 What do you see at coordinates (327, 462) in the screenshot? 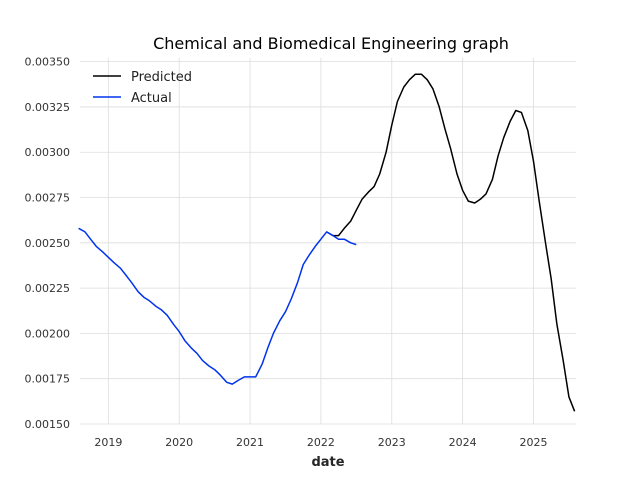
I see `x-axis-label: date` at bounding box center [327, 462].